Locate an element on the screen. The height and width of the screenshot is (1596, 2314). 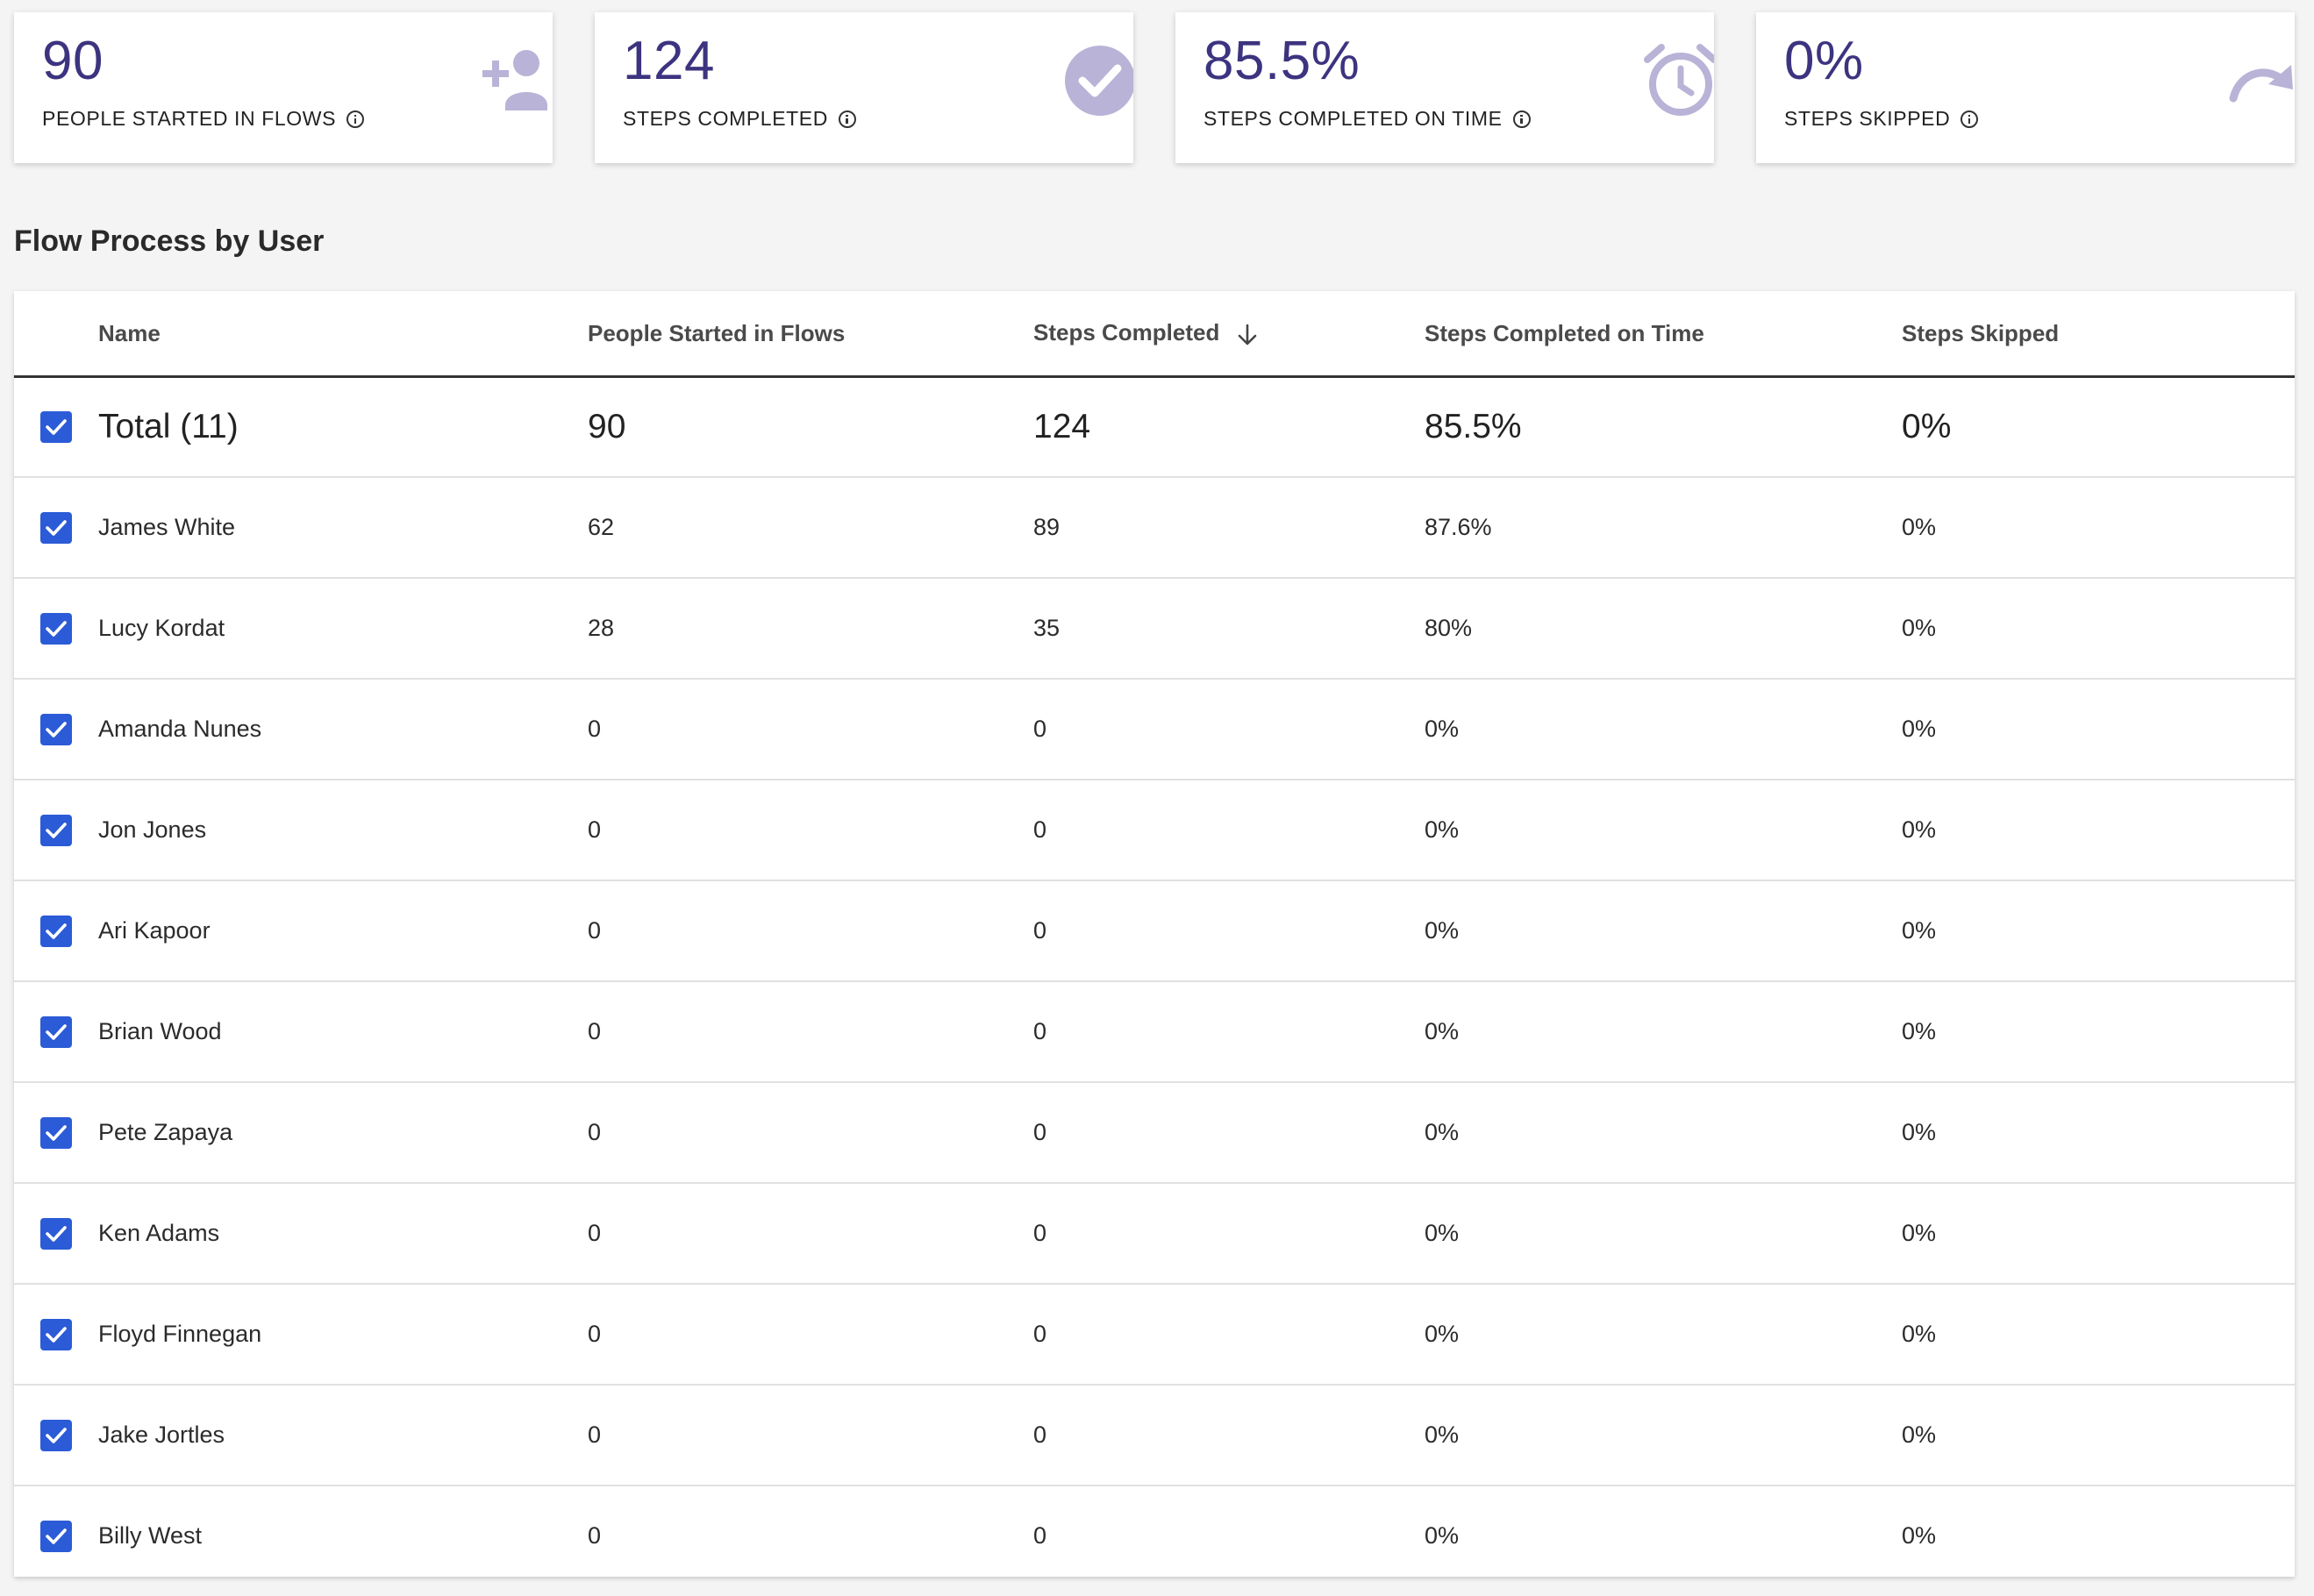
row-steps: 89 is located at coordinates (1229, 528).